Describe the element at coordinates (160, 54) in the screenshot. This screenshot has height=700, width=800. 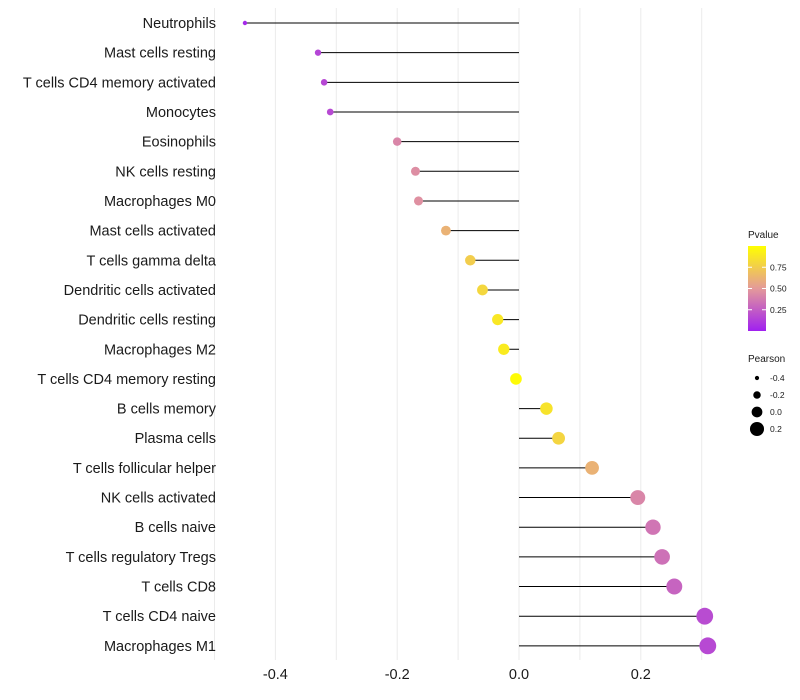
I see `category-label: Mast cells resting` at that location.